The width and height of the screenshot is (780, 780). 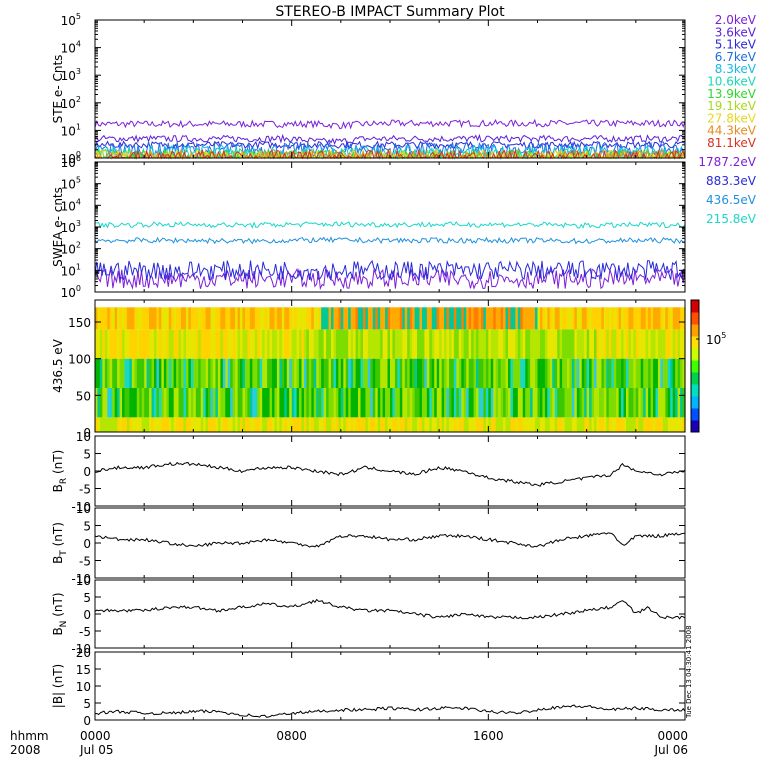 What do you see at coordinates (736, 57) in the screenshot?
I see `legend-label: 6.7keV` at bounding box center [736, 57].